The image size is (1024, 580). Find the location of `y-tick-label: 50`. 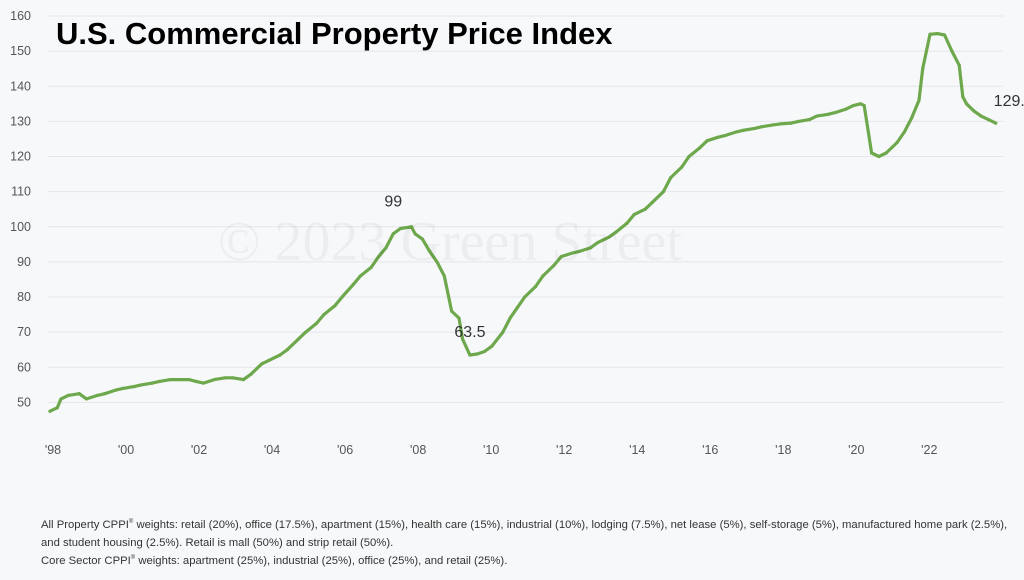

y-tick-label: 50 is located at coordinates (24, 402).